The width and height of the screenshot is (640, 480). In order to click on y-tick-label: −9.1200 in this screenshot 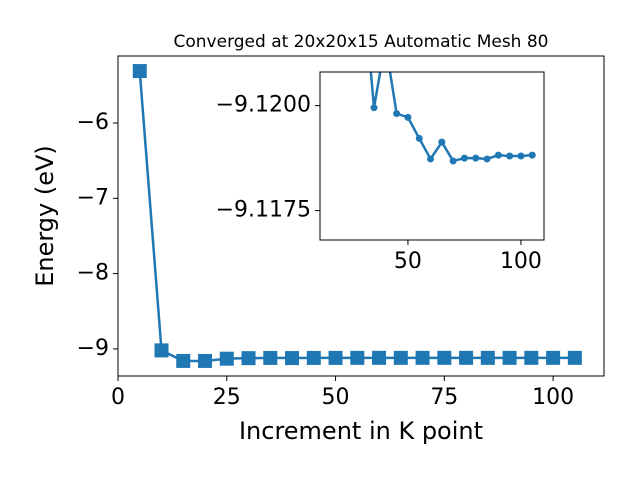, I will do `click(263, 105)`.